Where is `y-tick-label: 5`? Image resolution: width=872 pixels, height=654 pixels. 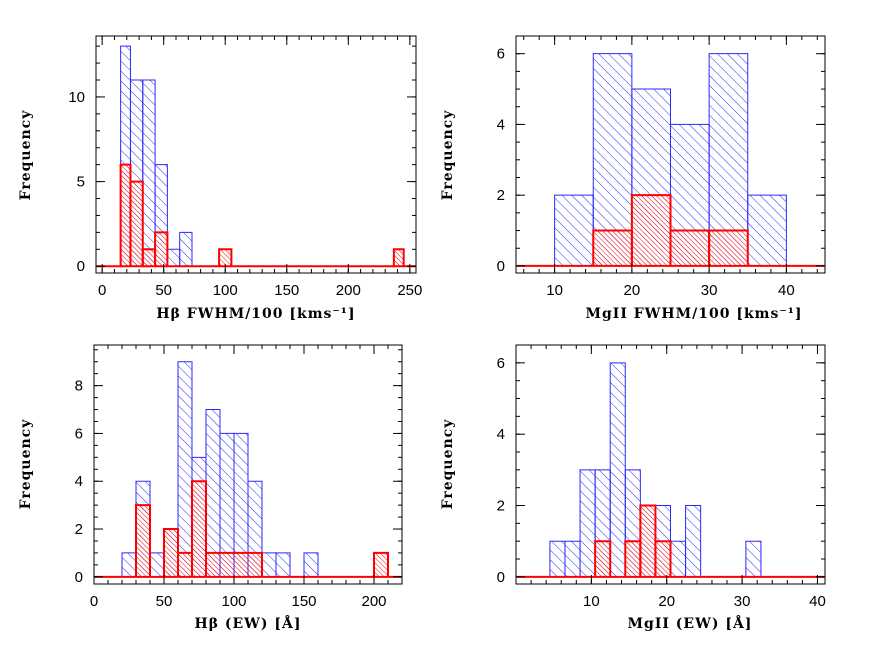
y-tick-label: 5 is located at coordinates (81, 182).